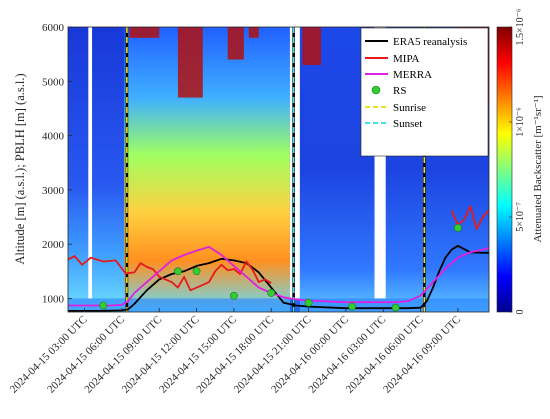  Describe the element at coordinates (376, 90) in the screenshot. I see `legend-rs-swatch` at that location.